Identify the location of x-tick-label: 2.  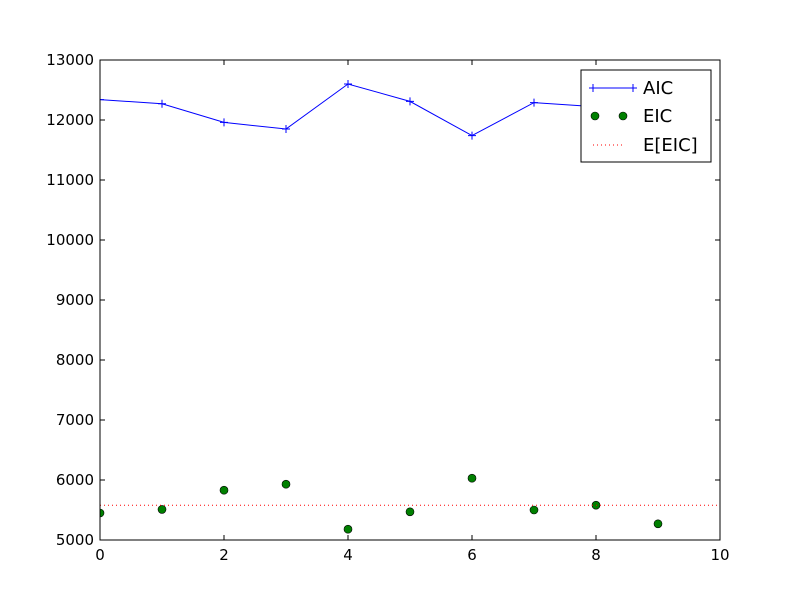
(224, 555).